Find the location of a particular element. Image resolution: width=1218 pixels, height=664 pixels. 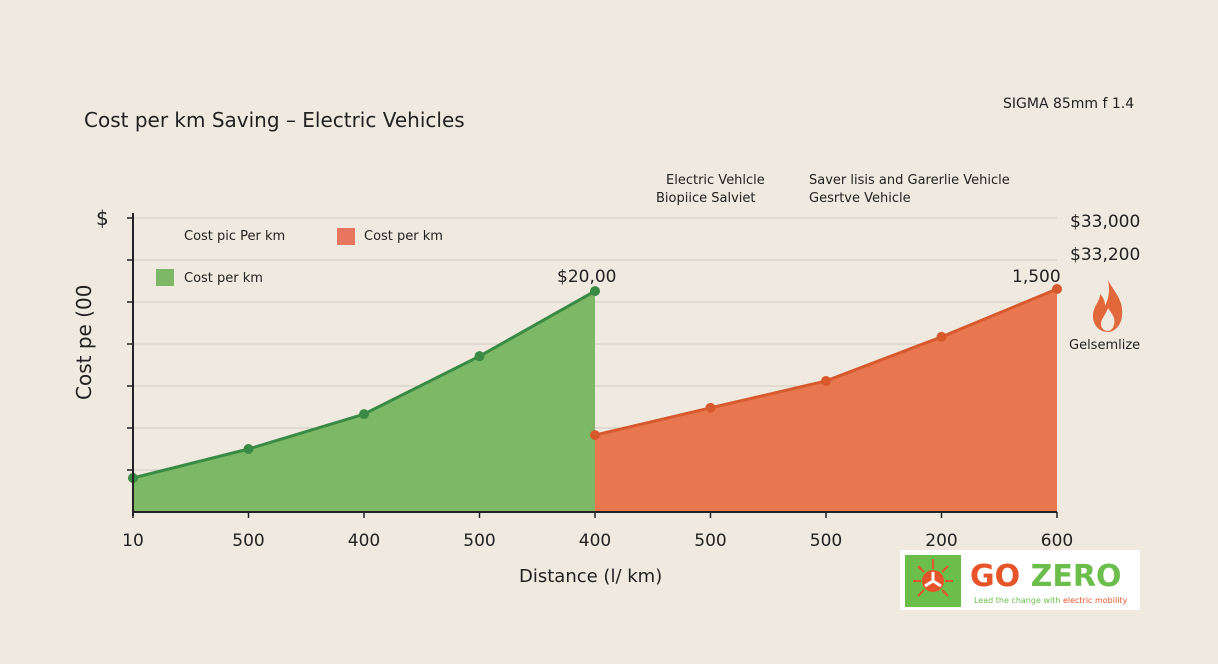

x-tick-label: 600 is located at coordinates (1057, 541).